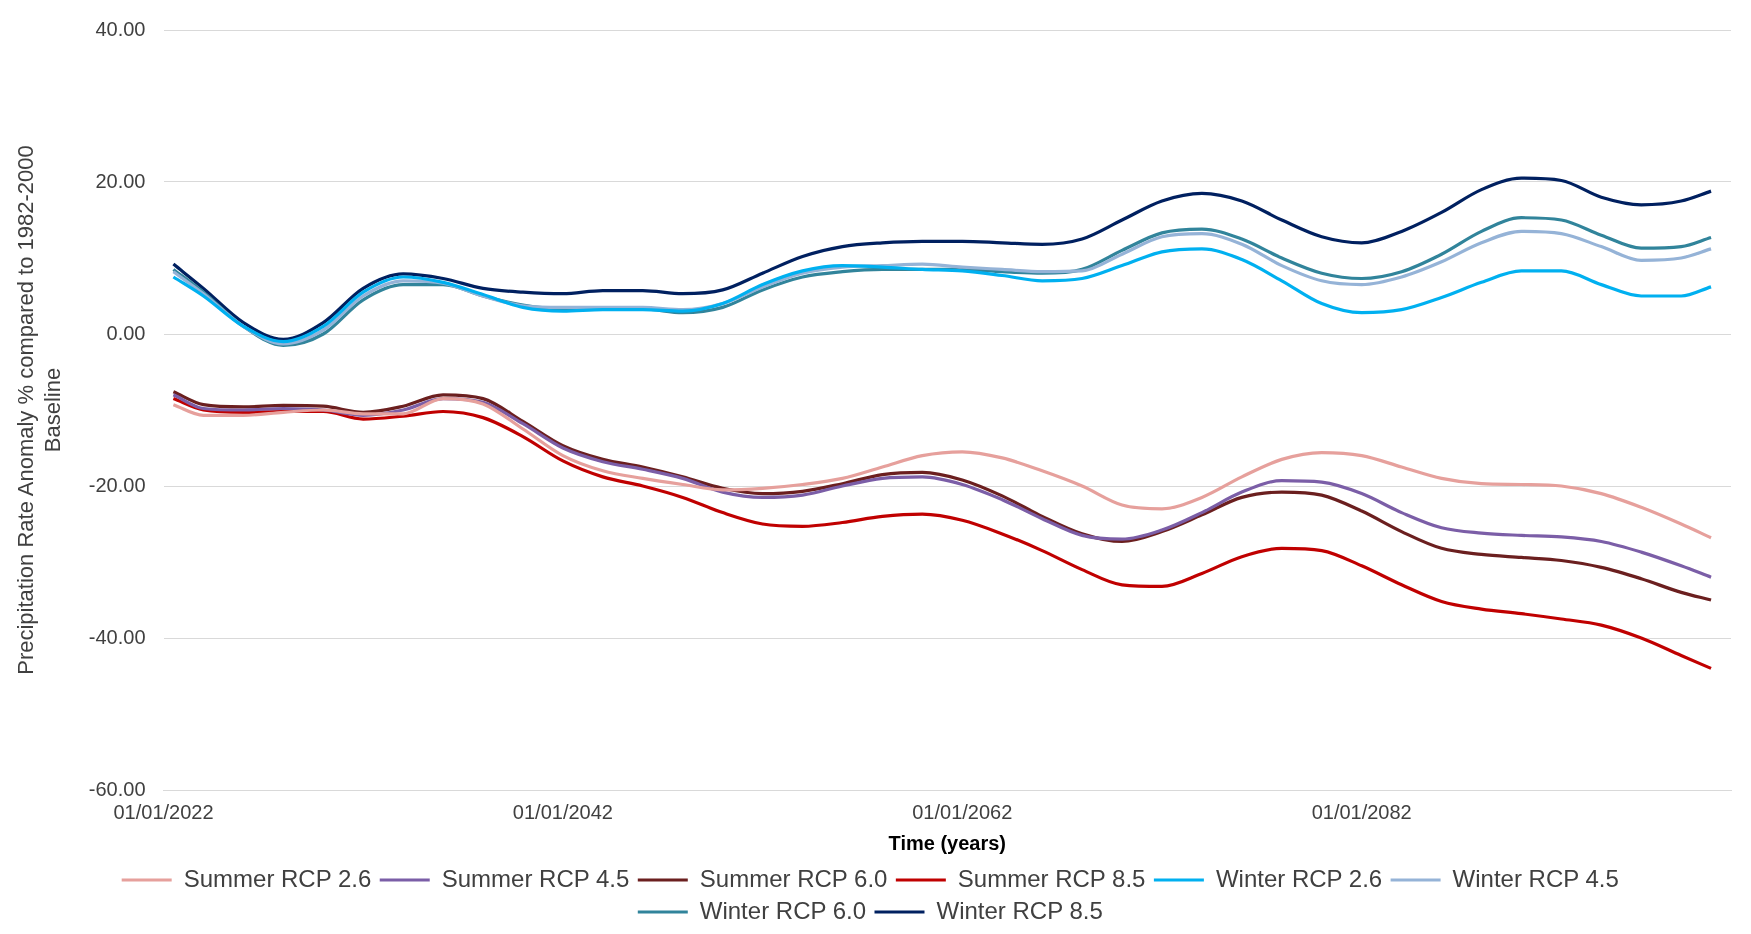  What do you see at coordinates (962, 811) in the screenshot?
I see `x-tick-label: 01/01/2062` at bounding box center [962, 811].